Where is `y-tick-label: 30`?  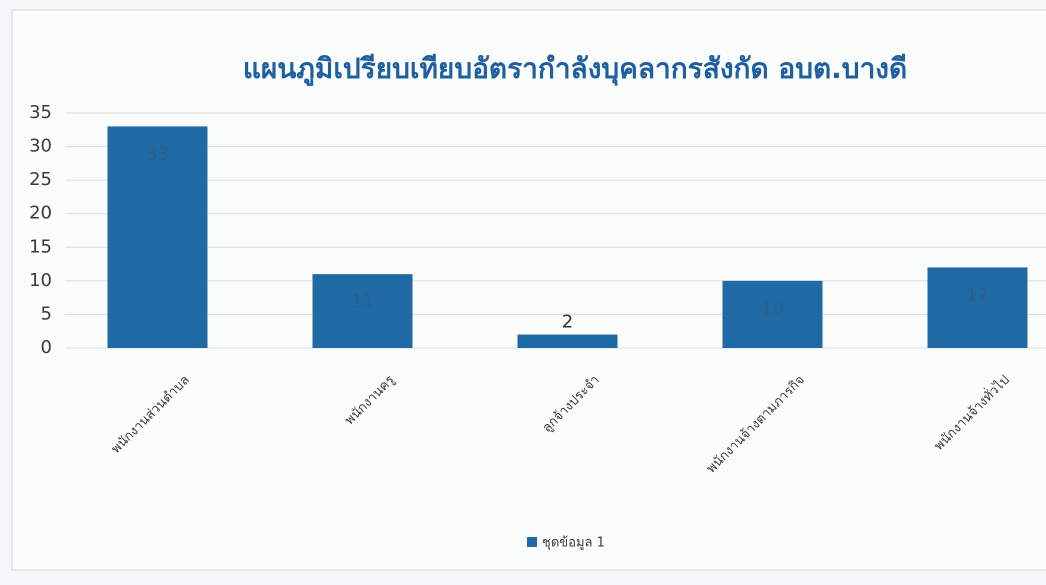
y-tick-label: 30 is located at coordinates (40, 146).